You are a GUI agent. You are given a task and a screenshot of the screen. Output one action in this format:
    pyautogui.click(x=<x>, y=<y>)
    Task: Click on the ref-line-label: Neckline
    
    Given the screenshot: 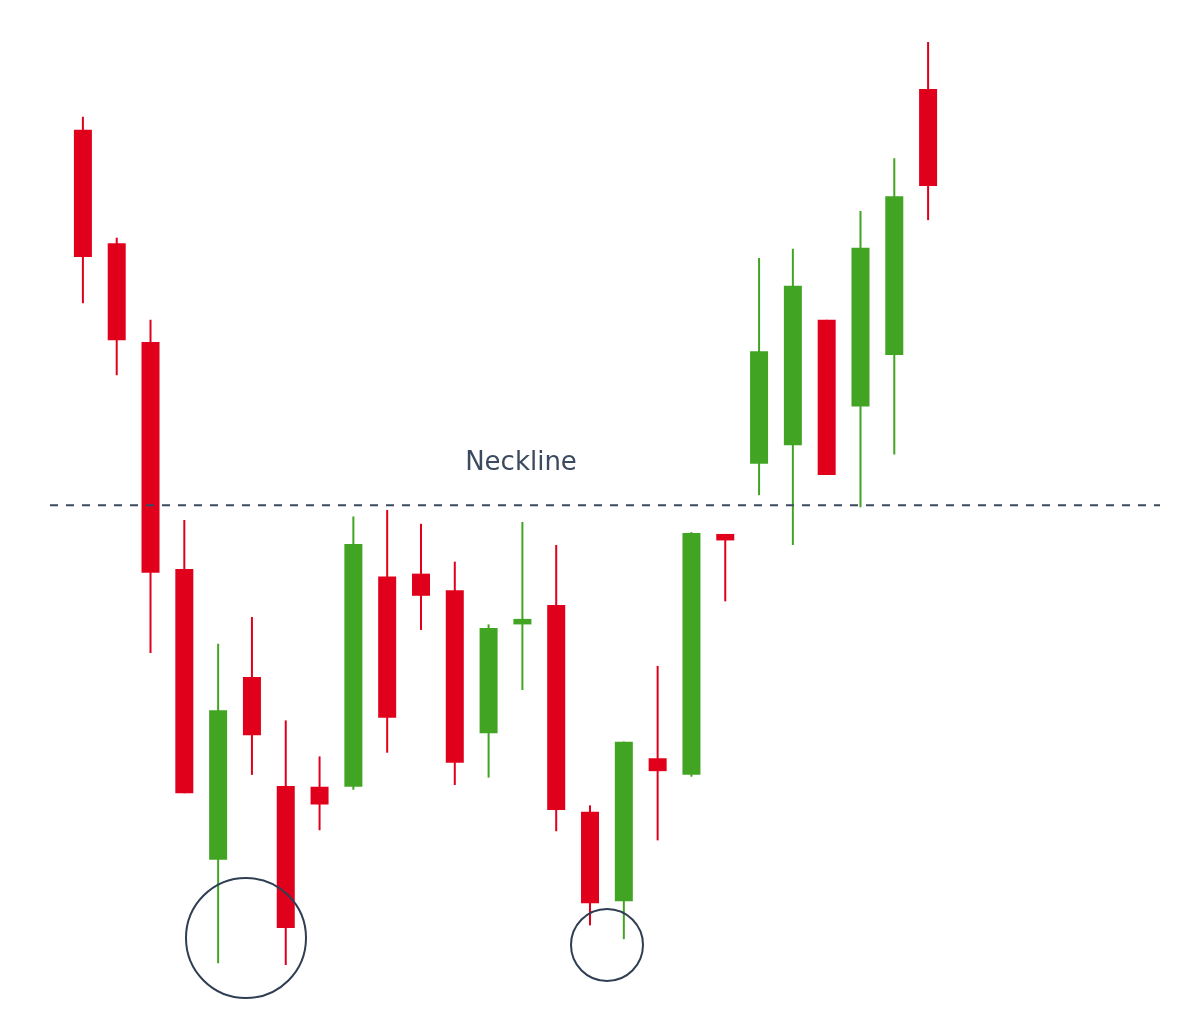 What is the action you would take?
    pyautogui.click(x=521, y=461)
    